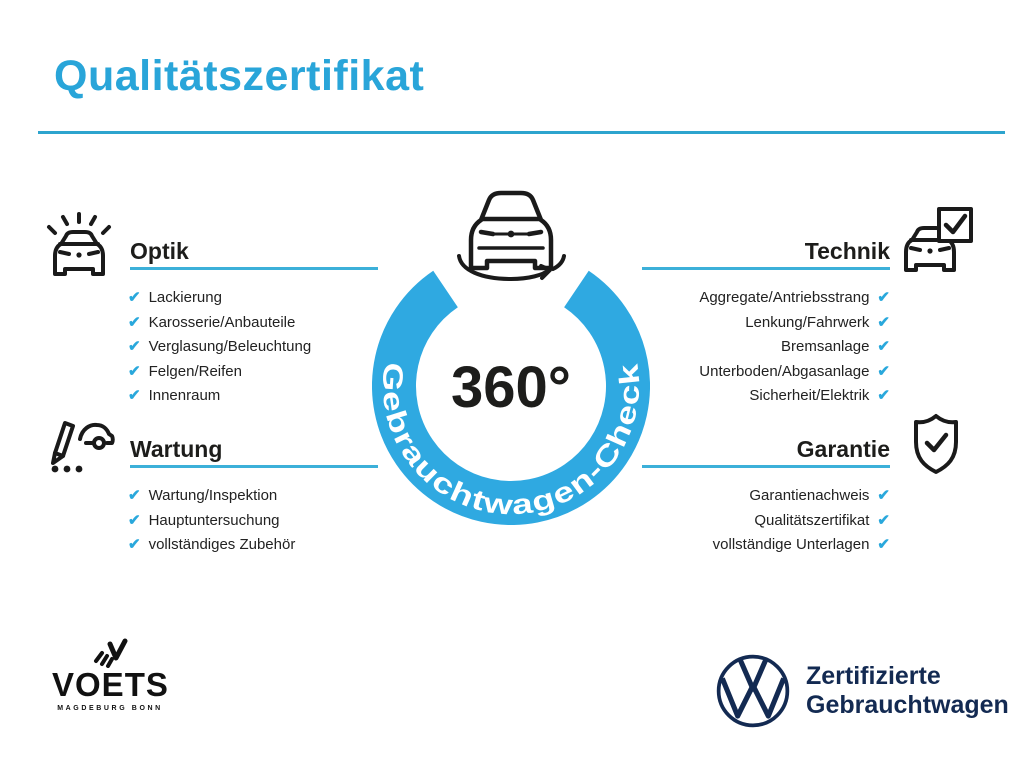 Image resolution: width=1024 pixels, height=768 pixels. What do you see at coordinates (766, 268) in the screenshot?
I see `section-underline-technik` at bounding box center [766, 268].